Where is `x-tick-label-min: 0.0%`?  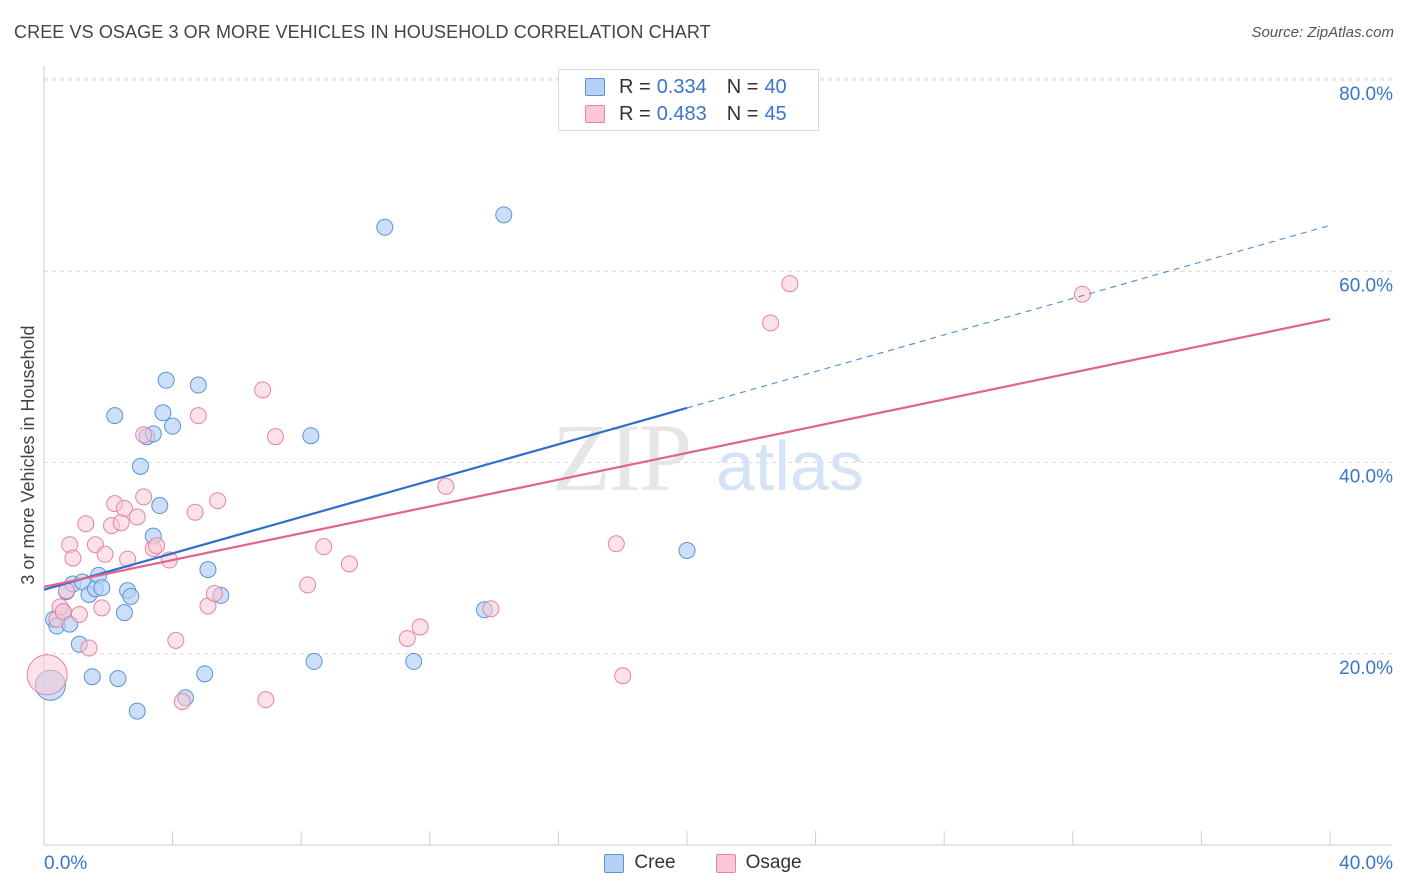 x-tick-label-min: 0.0% is located at coordinates (65, 863).